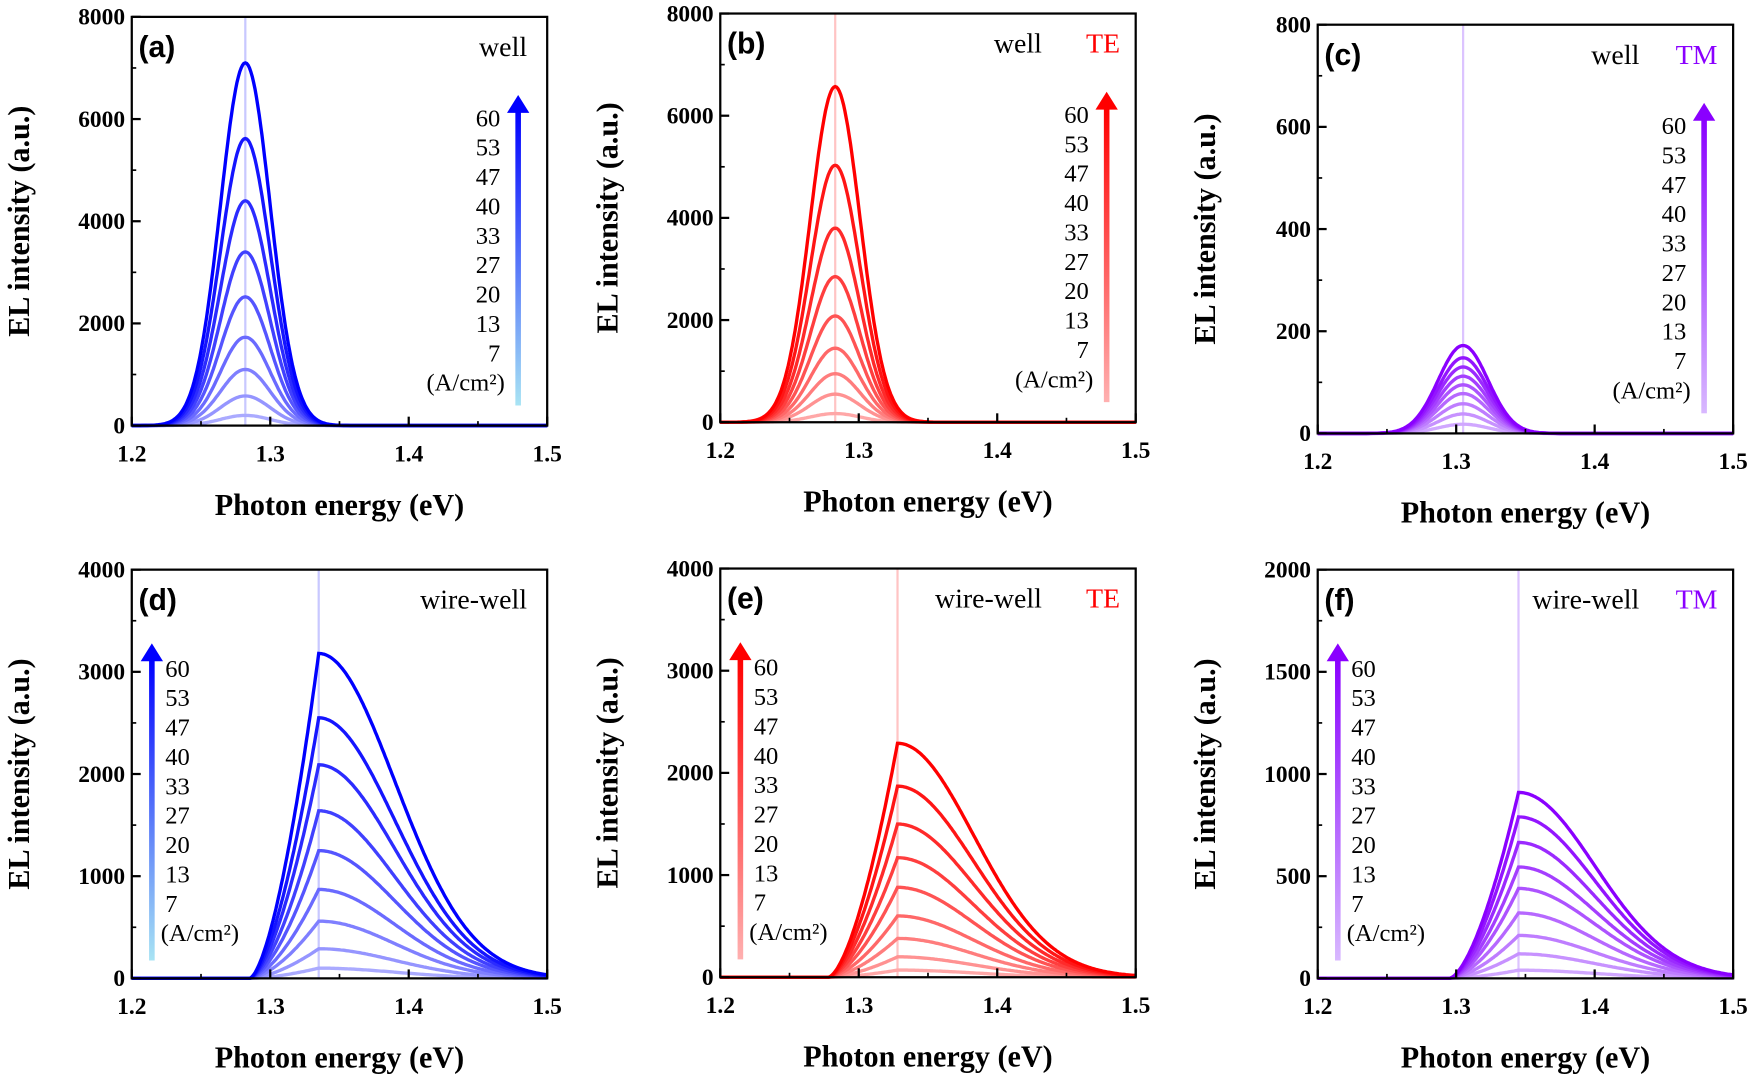  I want to click on y-tick-label: 1500, so click(1287, 673).